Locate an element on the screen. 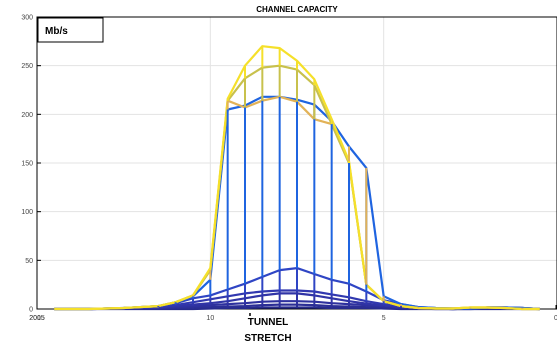  y-tick-label: 300 is located at coordinates (27, 18).